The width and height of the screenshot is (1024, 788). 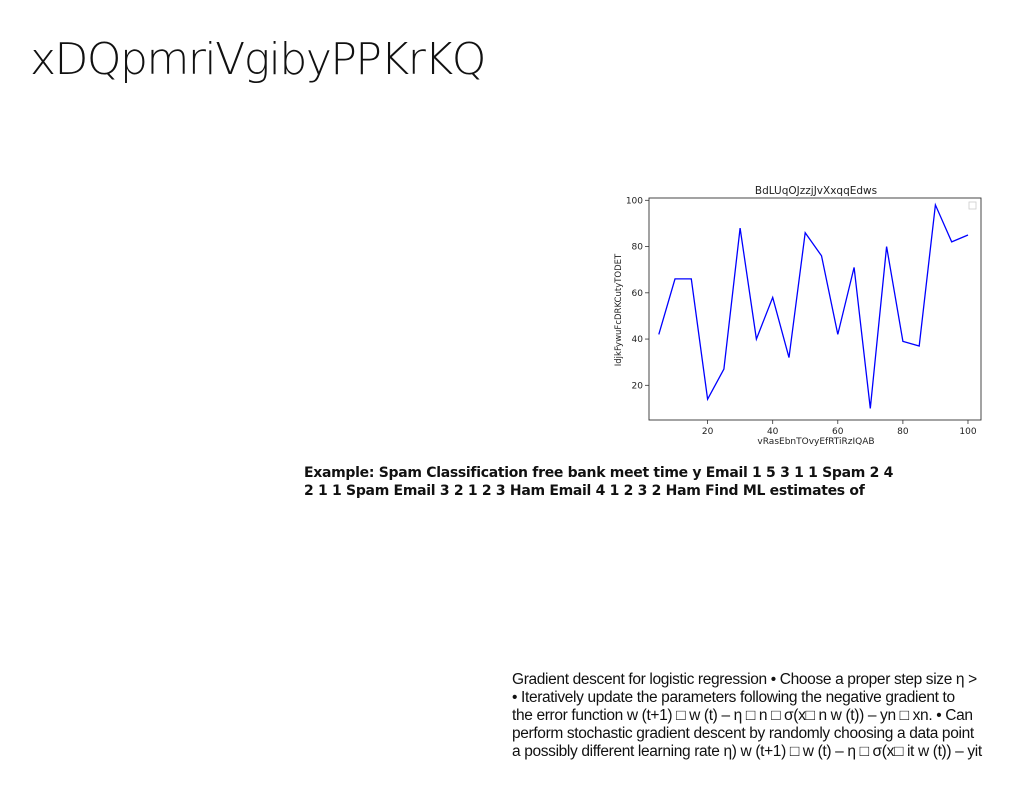 I want to click on chart-title: BdLUqOJzzjJvXxqqEdws, so click(x=816, y=191).